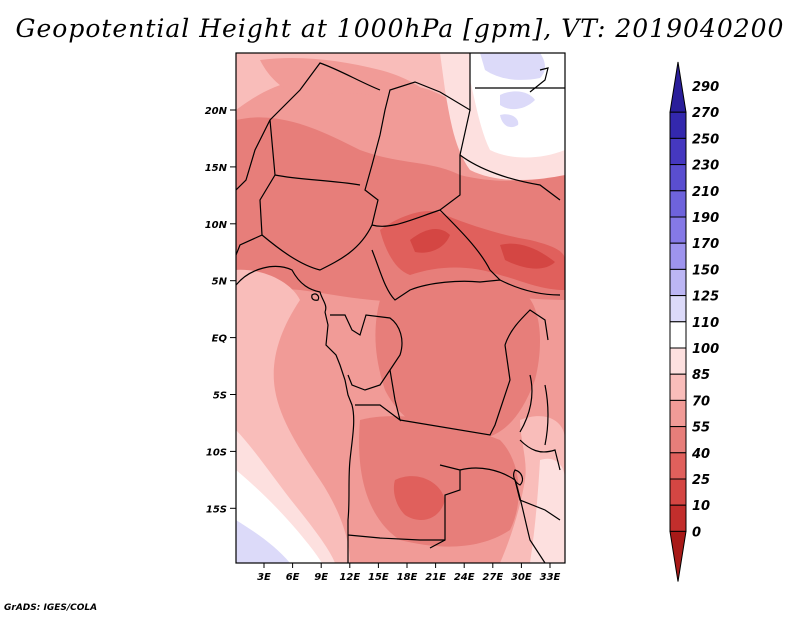  Describe the element at coordinates (678, 556) in the screenshot. I see `colorbar-bottom-triangle` at that location.